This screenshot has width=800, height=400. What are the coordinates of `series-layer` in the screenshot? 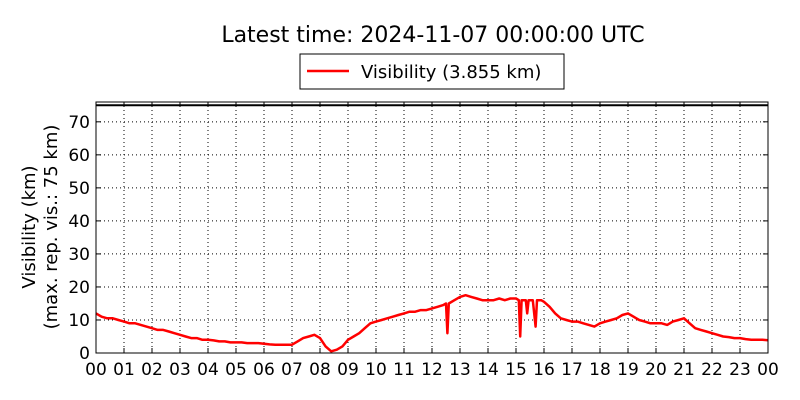 It's located at (432, 323).